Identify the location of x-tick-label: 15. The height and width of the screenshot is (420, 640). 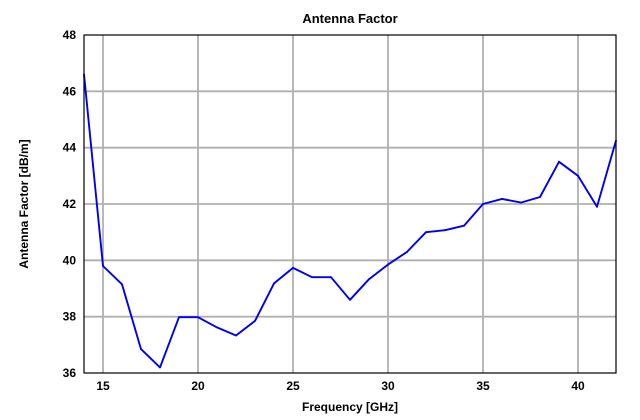
(103, 386).